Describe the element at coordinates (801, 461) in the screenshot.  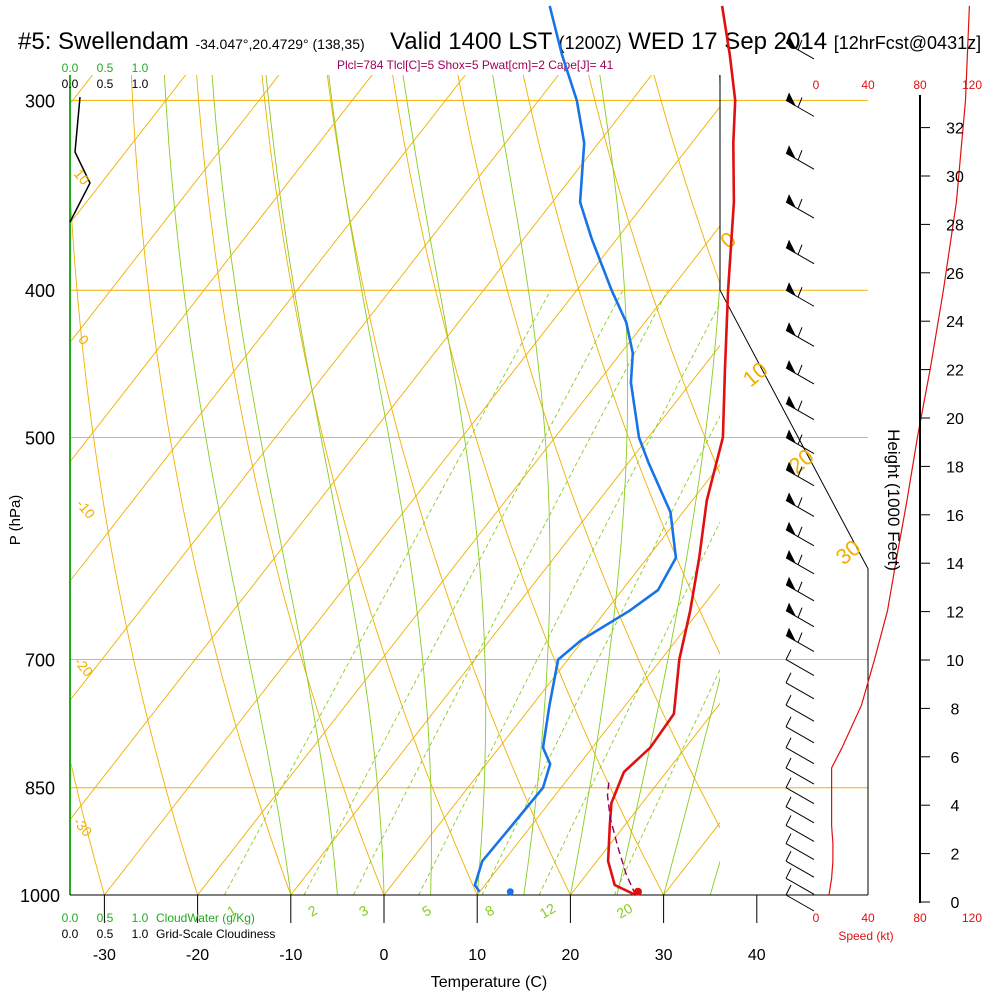
I see `isotherm-label: 20` at that location.